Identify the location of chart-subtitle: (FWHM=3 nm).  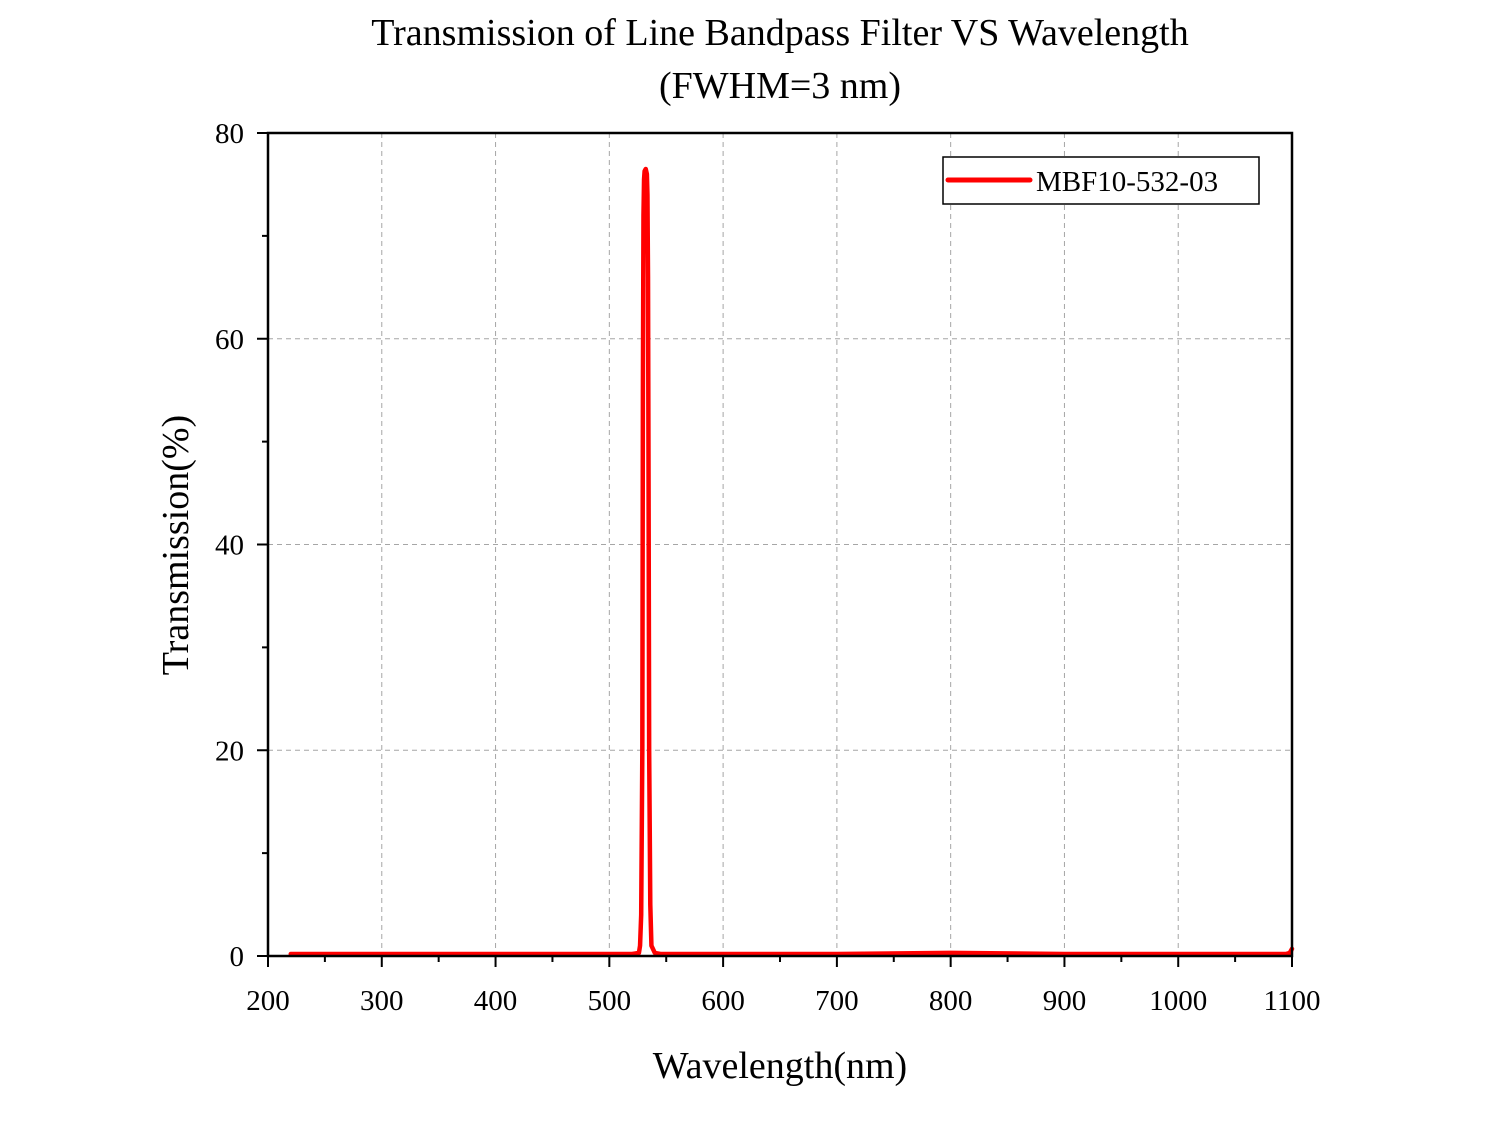
(780, 86).